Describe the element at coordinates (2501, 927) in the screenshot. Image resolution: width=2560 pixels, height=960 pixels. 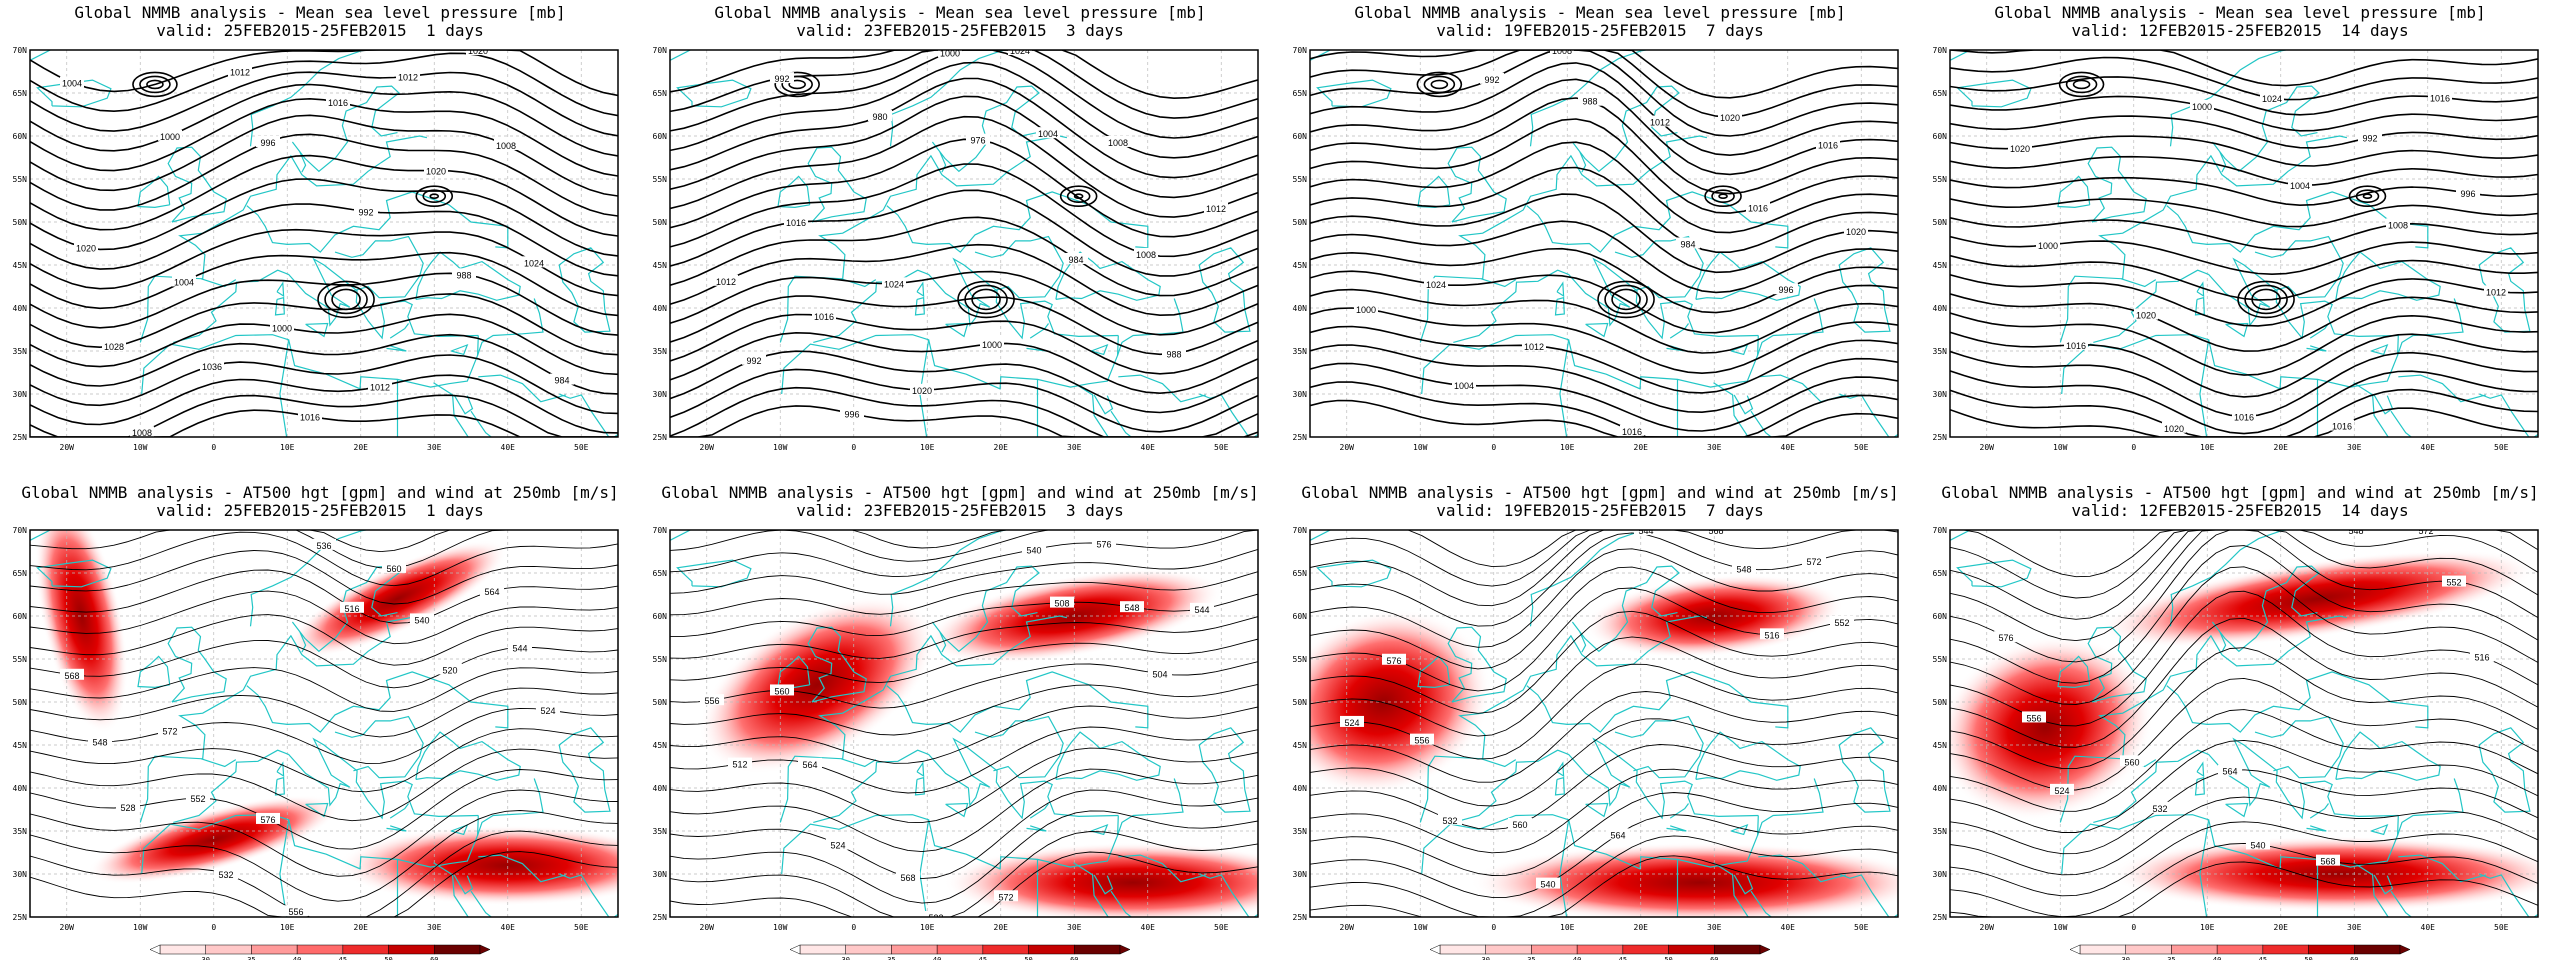
I see `longitude-label: 50E` at that location.